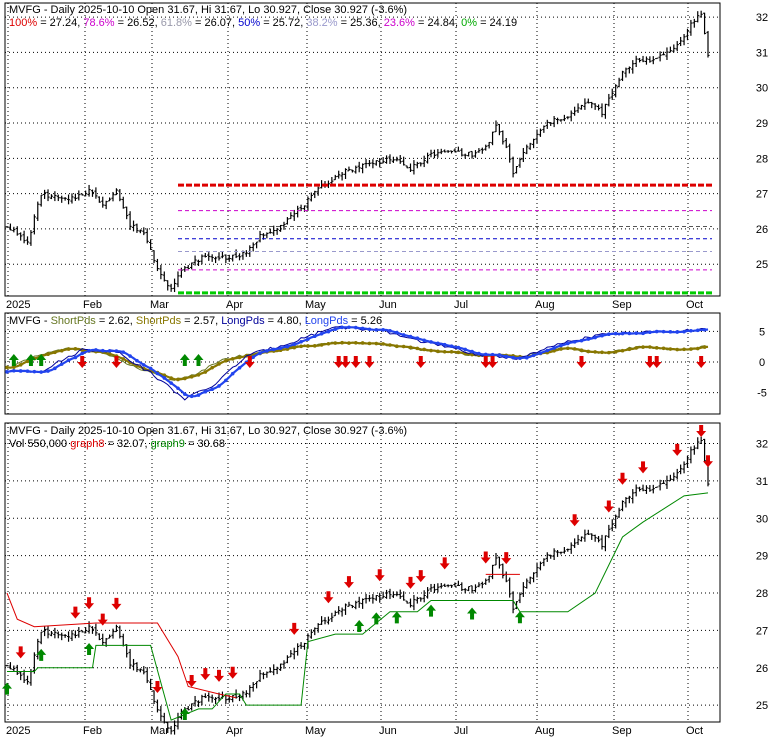  Describe the element at coordinates (38, 444) in the screenshot. I see `panel-3-legend-name: Vol 550,000` at that location.